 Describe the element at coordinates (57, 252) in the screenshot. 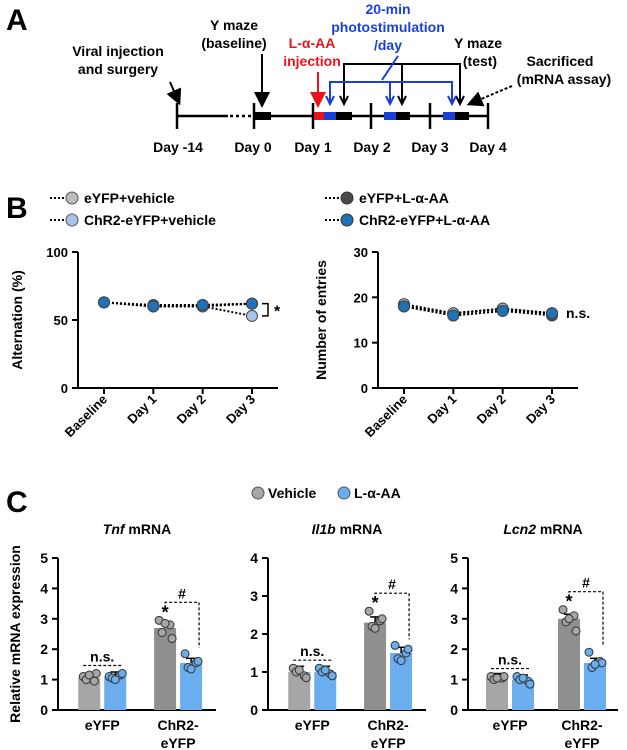

I see `y-tick-label: 100` at that location.